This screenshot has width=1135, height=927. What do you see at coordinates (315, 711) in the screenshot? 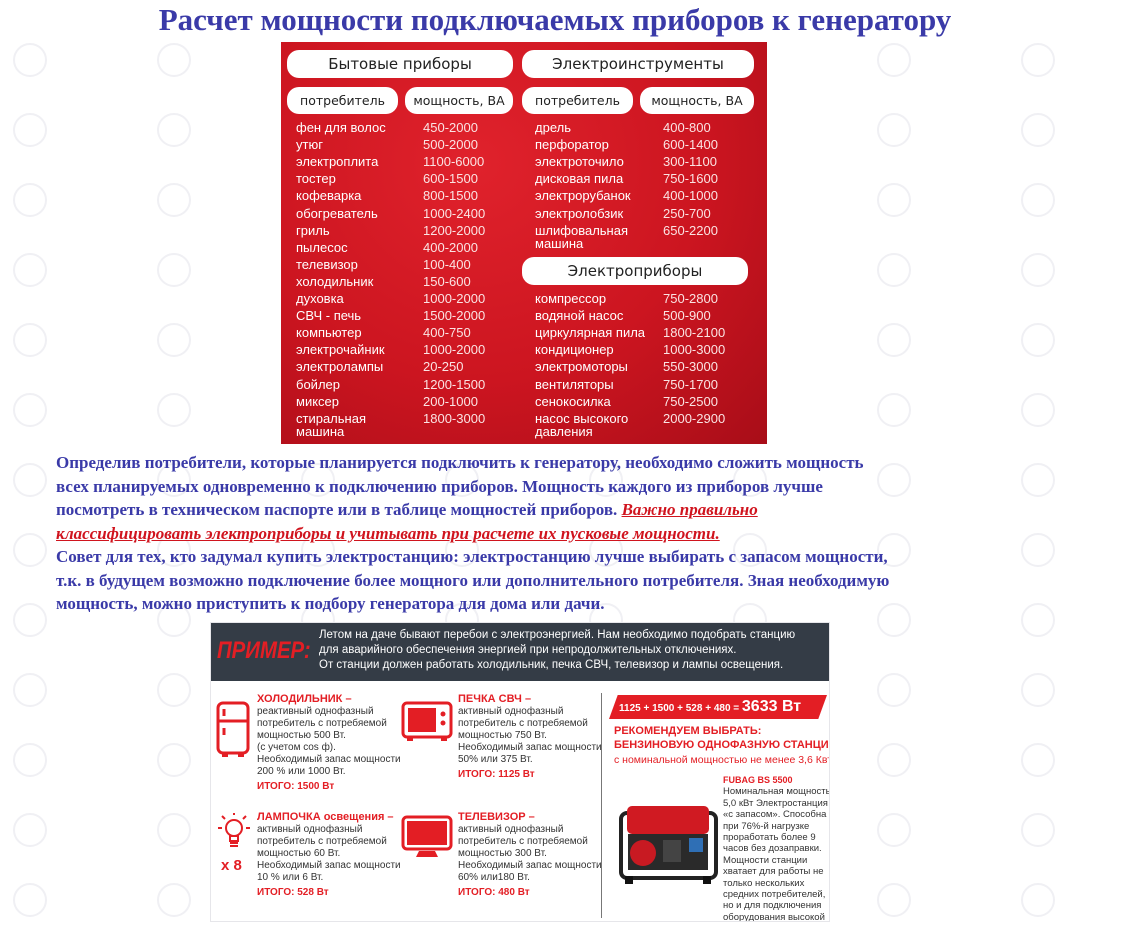
I see `item-line: реактивный однофазный` at bounding box center [315, 711].